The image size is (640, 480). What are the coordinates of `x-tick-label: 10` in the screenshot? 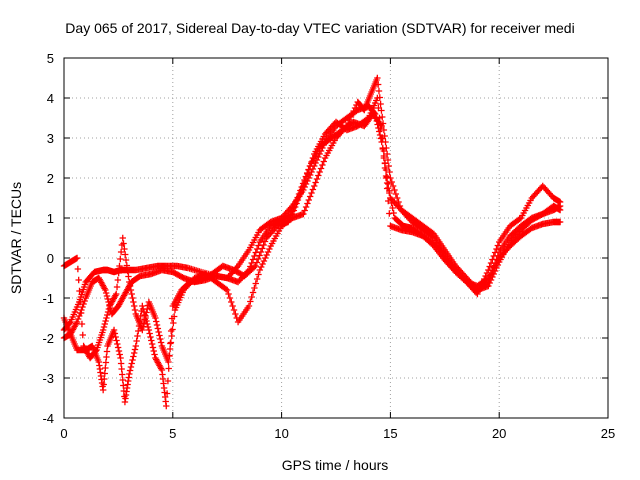 It's located at (281, 433).